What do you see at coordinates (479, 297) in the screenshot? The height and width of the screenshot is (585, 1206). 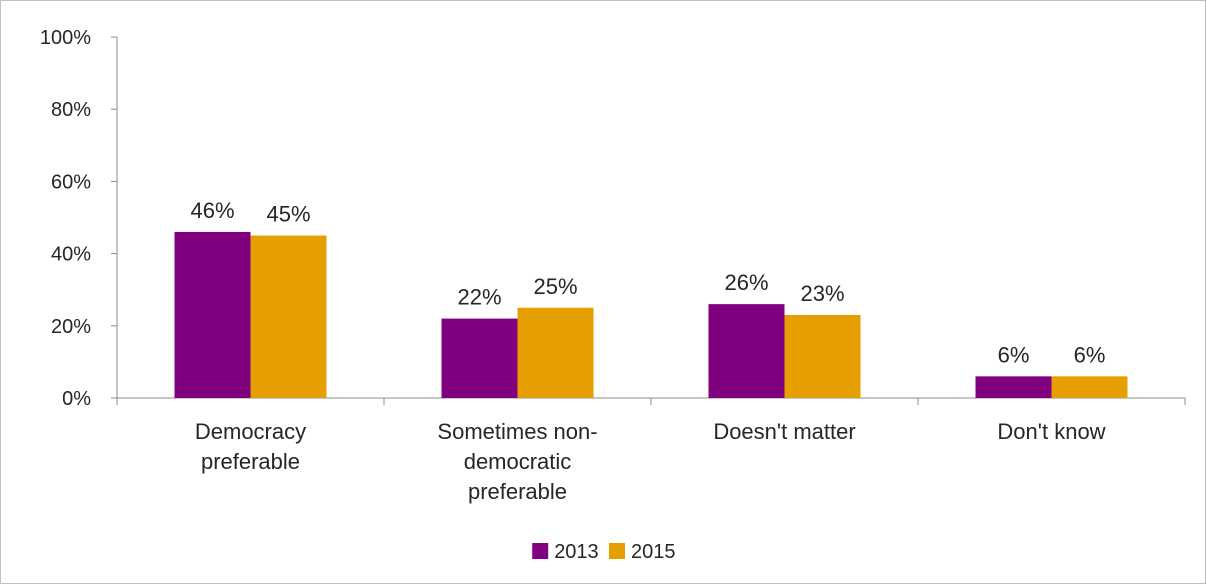 I see `data-label: 22%` at bounding box center [479, 297].